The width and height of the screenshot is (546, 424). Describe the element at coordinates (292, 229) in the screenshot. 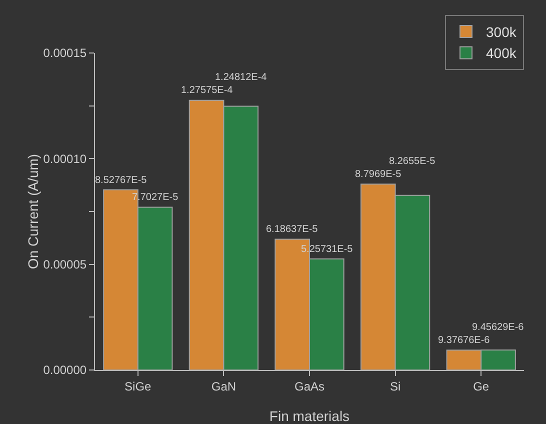

I see `data-label: 6.18637E-5` at that location.